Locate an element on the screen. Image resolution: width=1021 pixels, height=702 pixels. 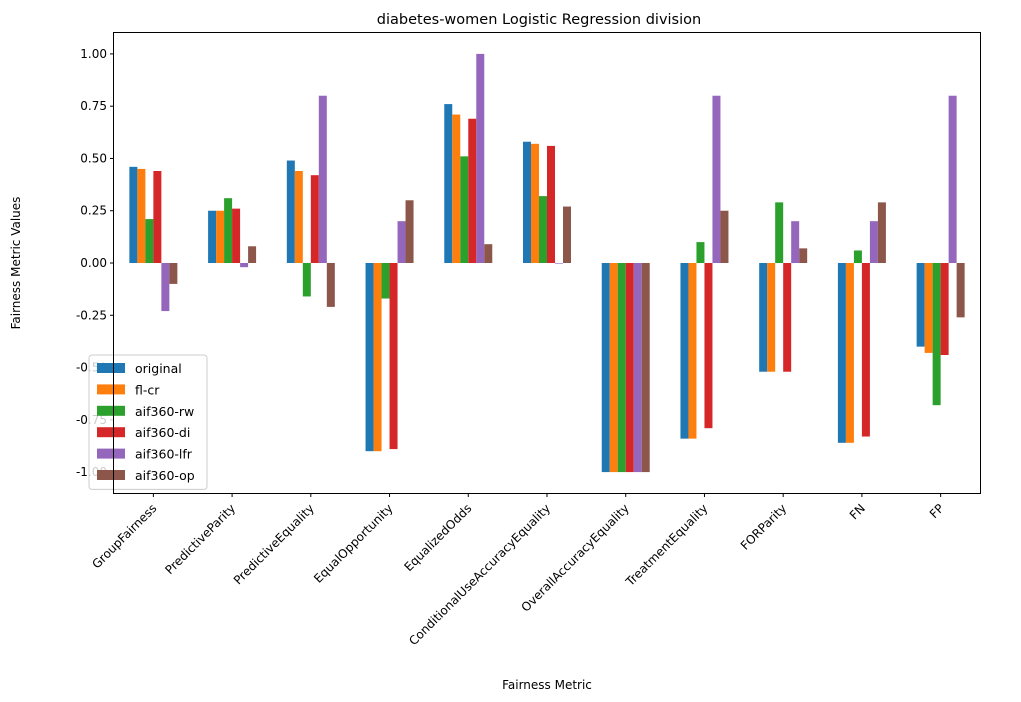
legend-label-aif360-di: aif360-di is located at coordinates (162, 432).